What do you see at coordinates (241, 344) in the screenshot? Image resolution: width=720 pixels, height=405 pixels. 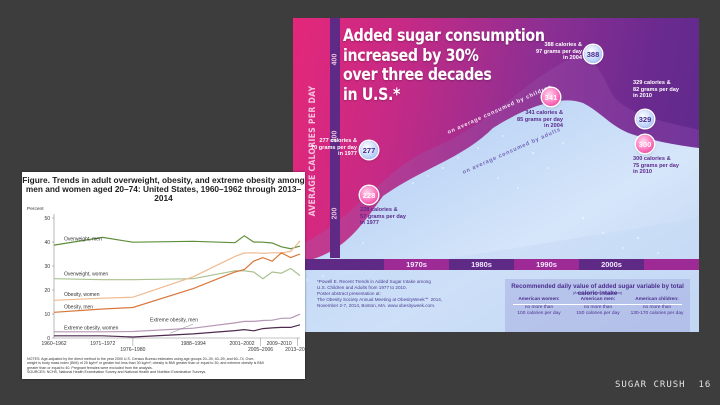 I see `x-tick-label: 2001–2002` at bounding box center [241, 344].